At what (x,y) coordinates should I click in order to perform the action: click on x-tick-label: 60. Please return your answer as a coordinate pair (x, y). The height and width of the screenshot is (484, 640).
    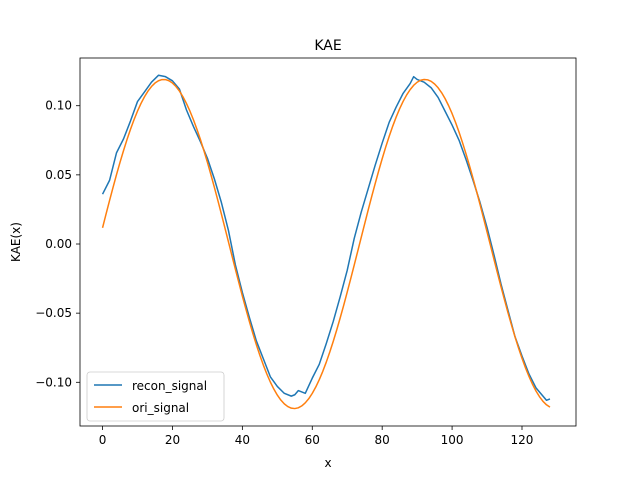
    Looking at the image, I should click on (312, 440).